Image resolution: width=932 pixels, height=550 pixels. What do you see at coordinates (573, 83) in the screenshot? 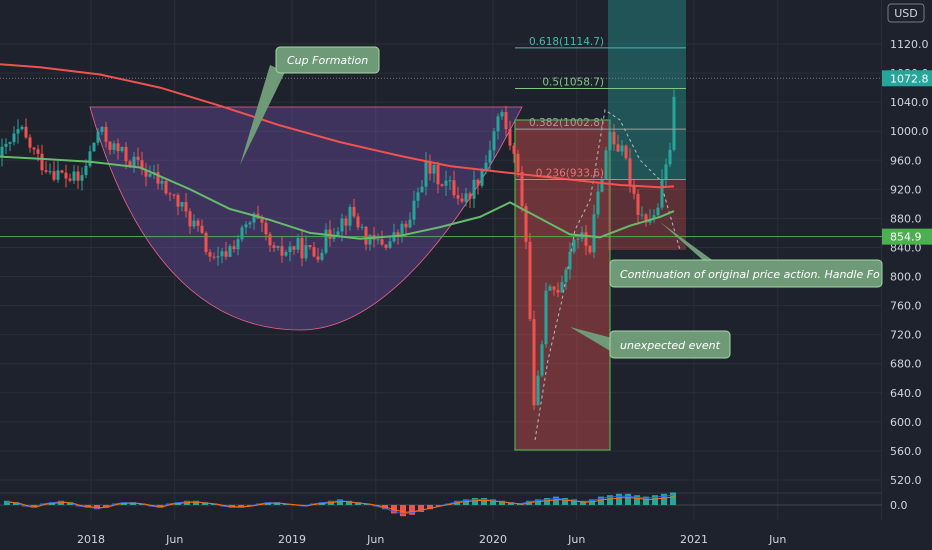
I see `fib-level-label: 0.5(1058.7)` at bounding box center [573, 83].